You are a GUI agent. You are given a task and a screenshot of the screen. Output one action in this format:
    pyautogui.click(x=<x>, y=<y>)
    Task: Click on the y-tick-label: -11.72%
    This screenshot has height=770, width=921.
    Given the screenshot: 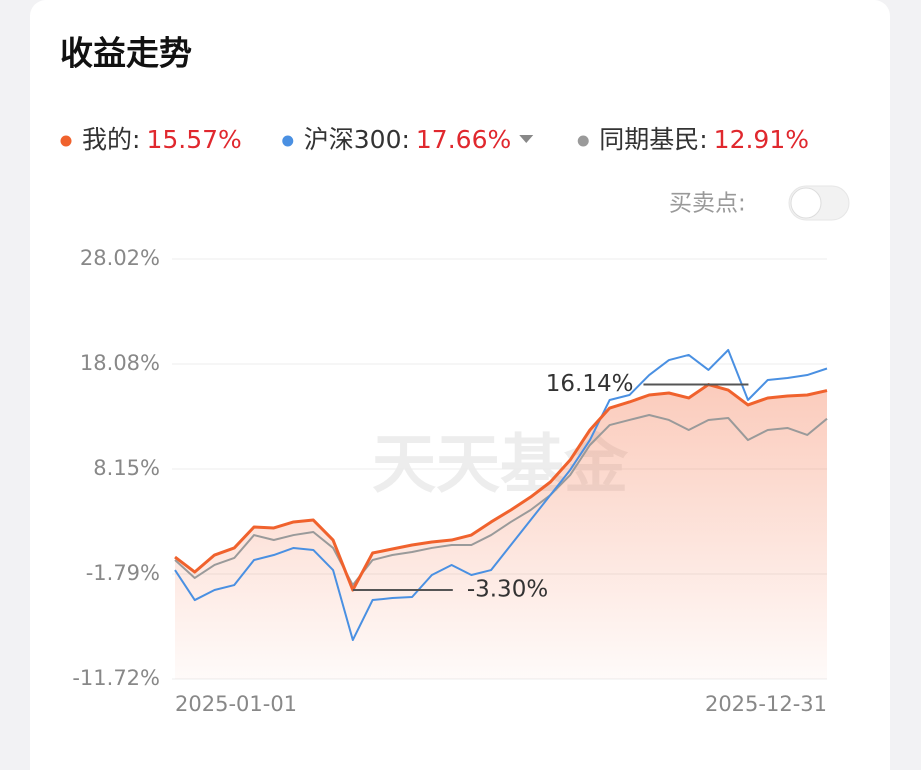 What is the action you would take?
    pyautogui.click(x=116, y=678)
    